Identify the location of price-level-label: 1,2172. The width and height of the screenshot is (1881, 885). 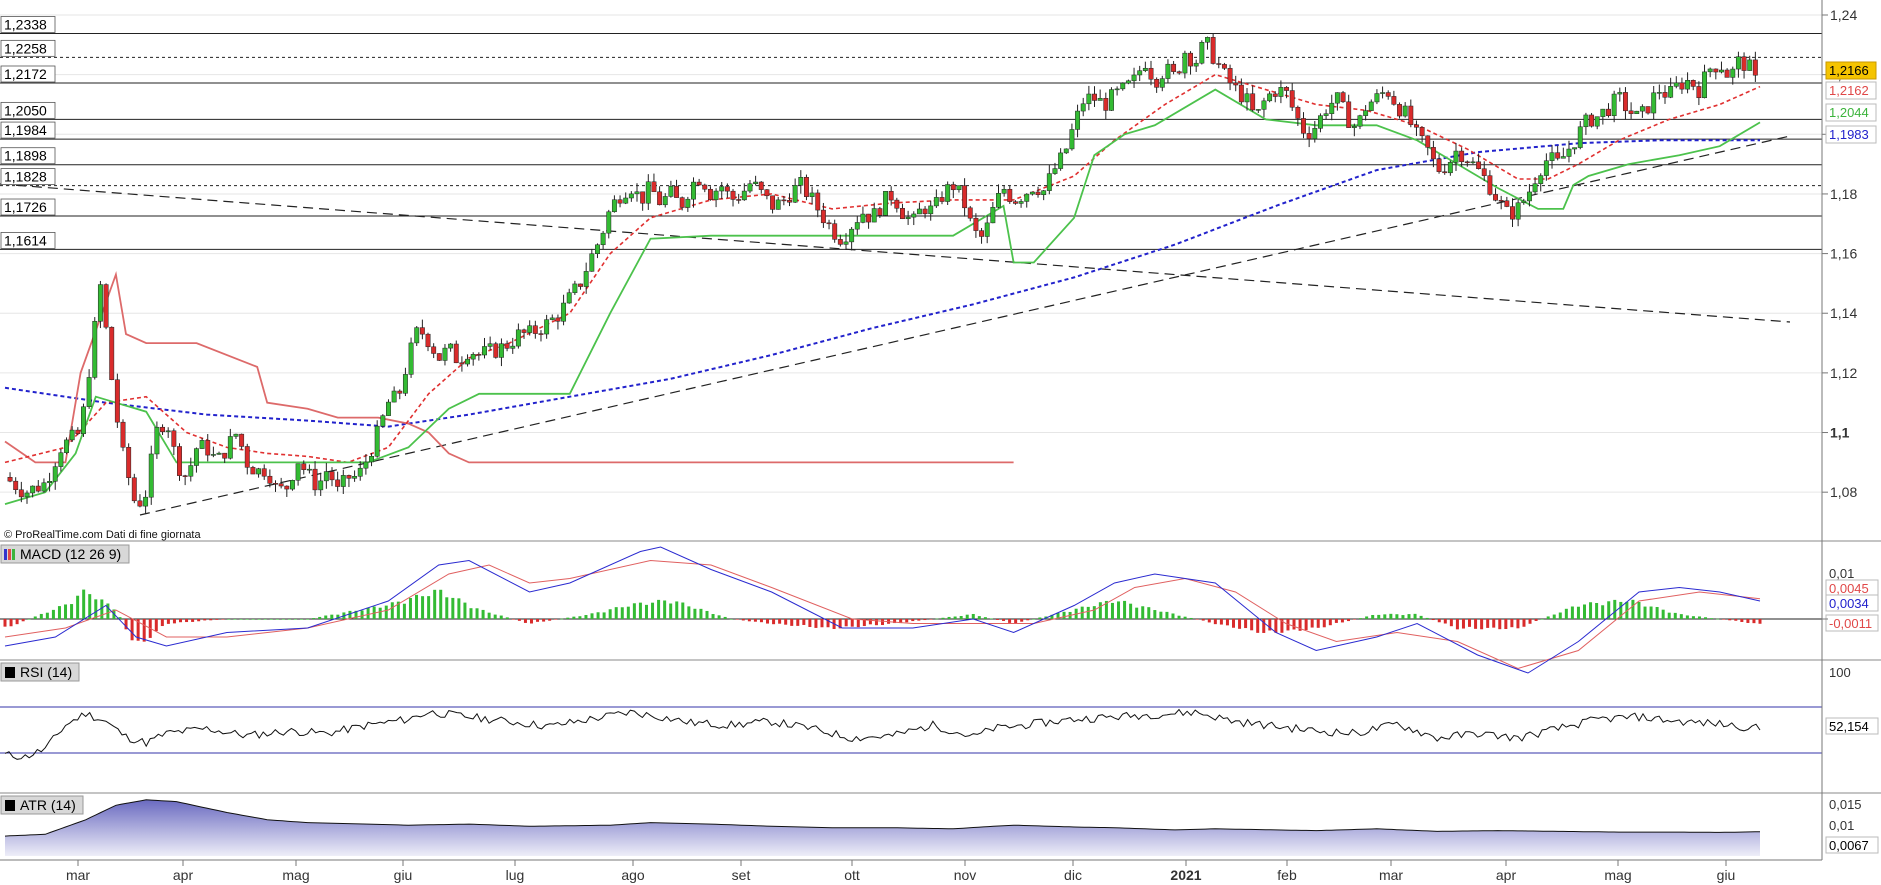
(25, 74).